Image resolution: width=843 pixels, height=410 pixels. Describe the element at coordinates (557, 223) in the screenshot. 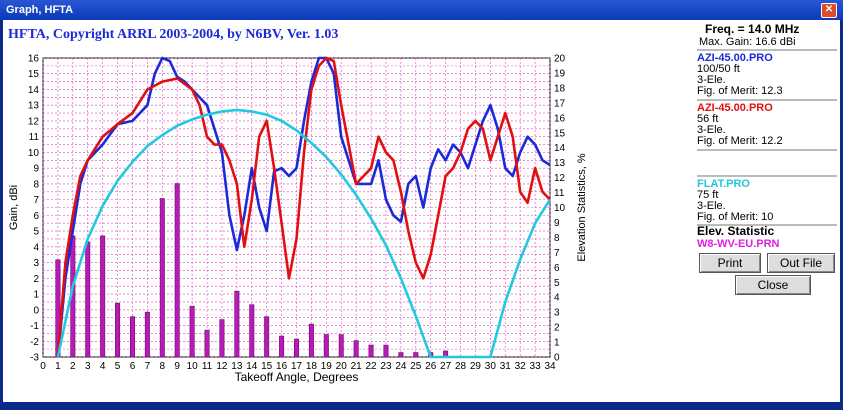

I see `y2-tick-label: 9` at that location.